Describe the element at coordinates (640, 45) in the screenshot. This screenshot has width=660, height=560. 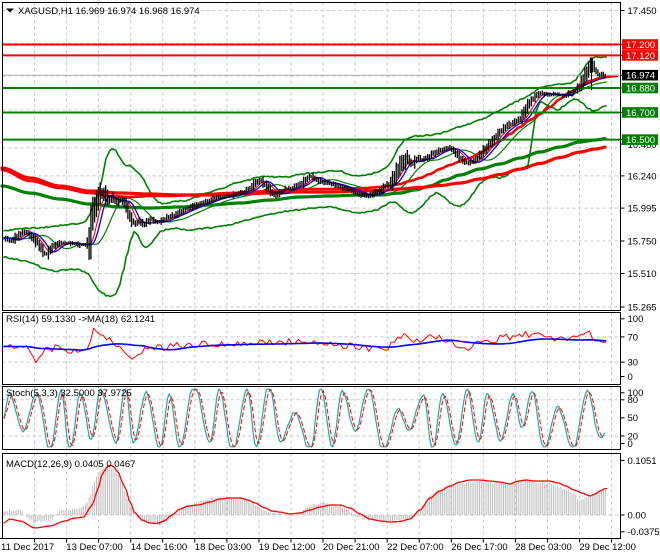
I see `svg-text: 17.200` at that location.